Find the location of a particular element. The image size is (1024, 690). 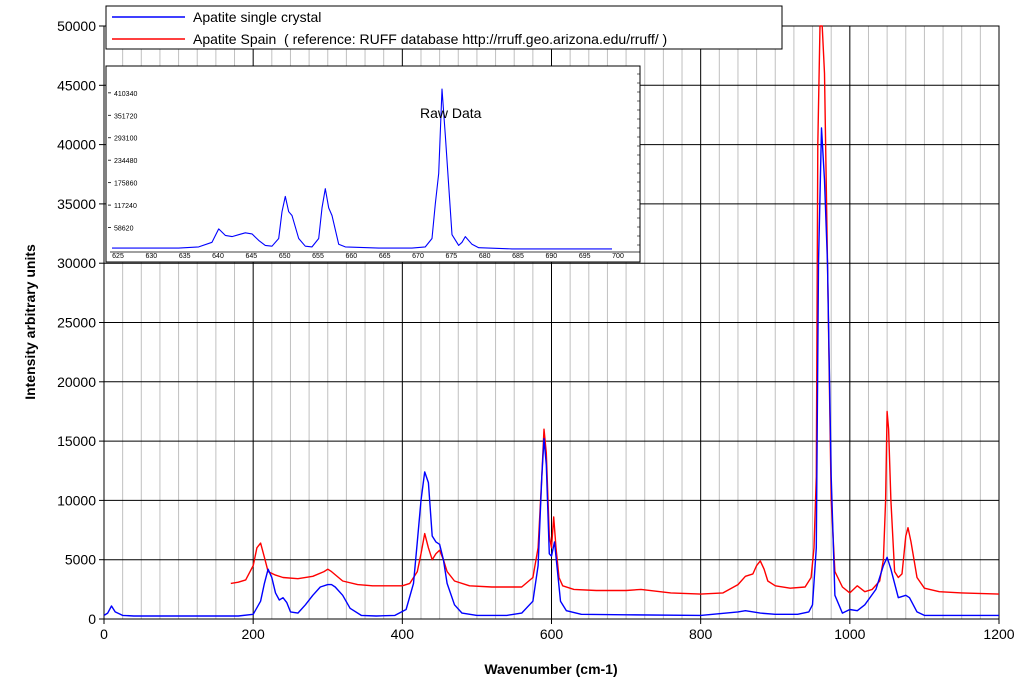

inset-x-tick-label: 650 is located at coordinates (285, 256).